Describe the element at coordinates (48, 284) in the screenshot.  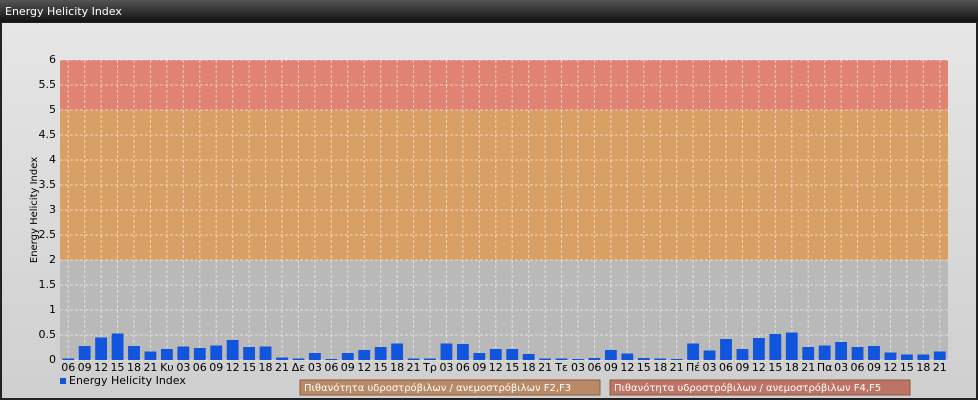
I see `y-tick-label: 1.5` at that location.